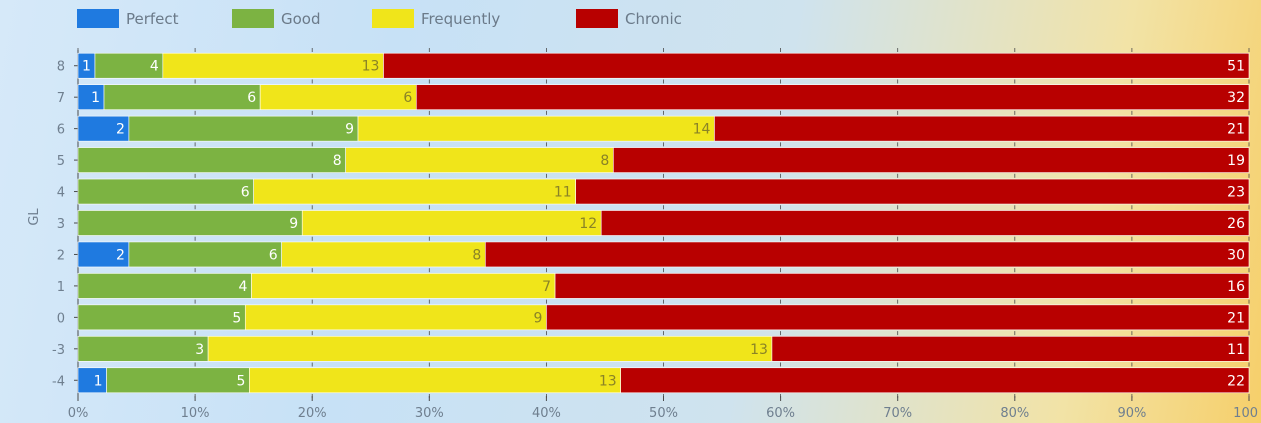  What do you see at coordinates (195, 413) in the screenshot?
I see `x-tick-label: 10%` at bounding box center [195, 413].